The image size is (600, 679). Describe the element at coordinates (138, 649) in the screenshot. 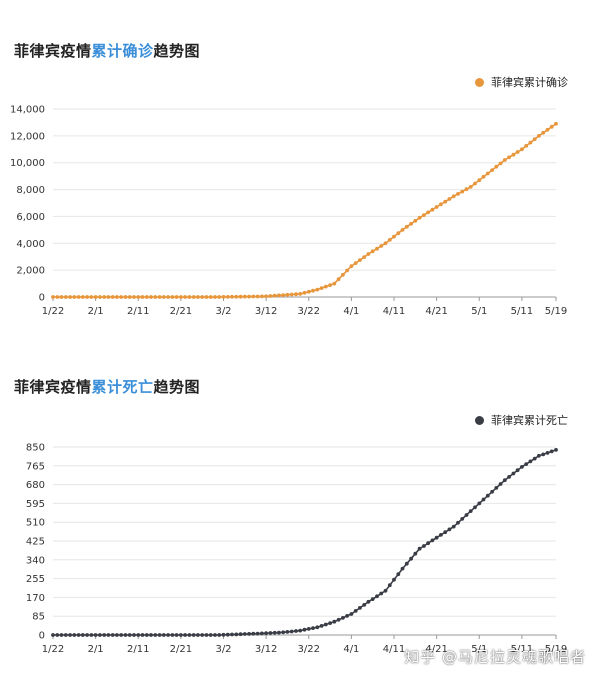

I see `chart2-x-tick-label: 2/11` at that location.